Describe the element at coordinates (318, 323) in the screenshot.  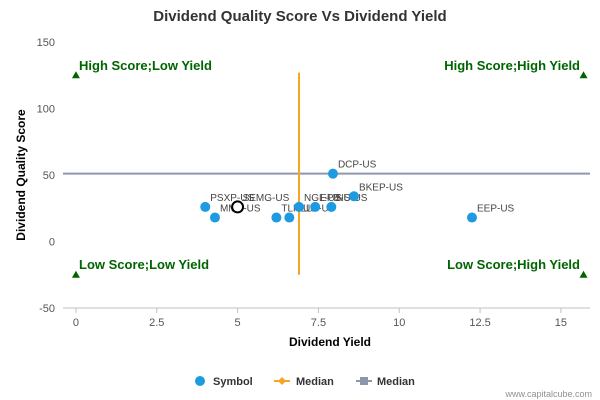
I see `x-tick-label: 7.5` at that location.